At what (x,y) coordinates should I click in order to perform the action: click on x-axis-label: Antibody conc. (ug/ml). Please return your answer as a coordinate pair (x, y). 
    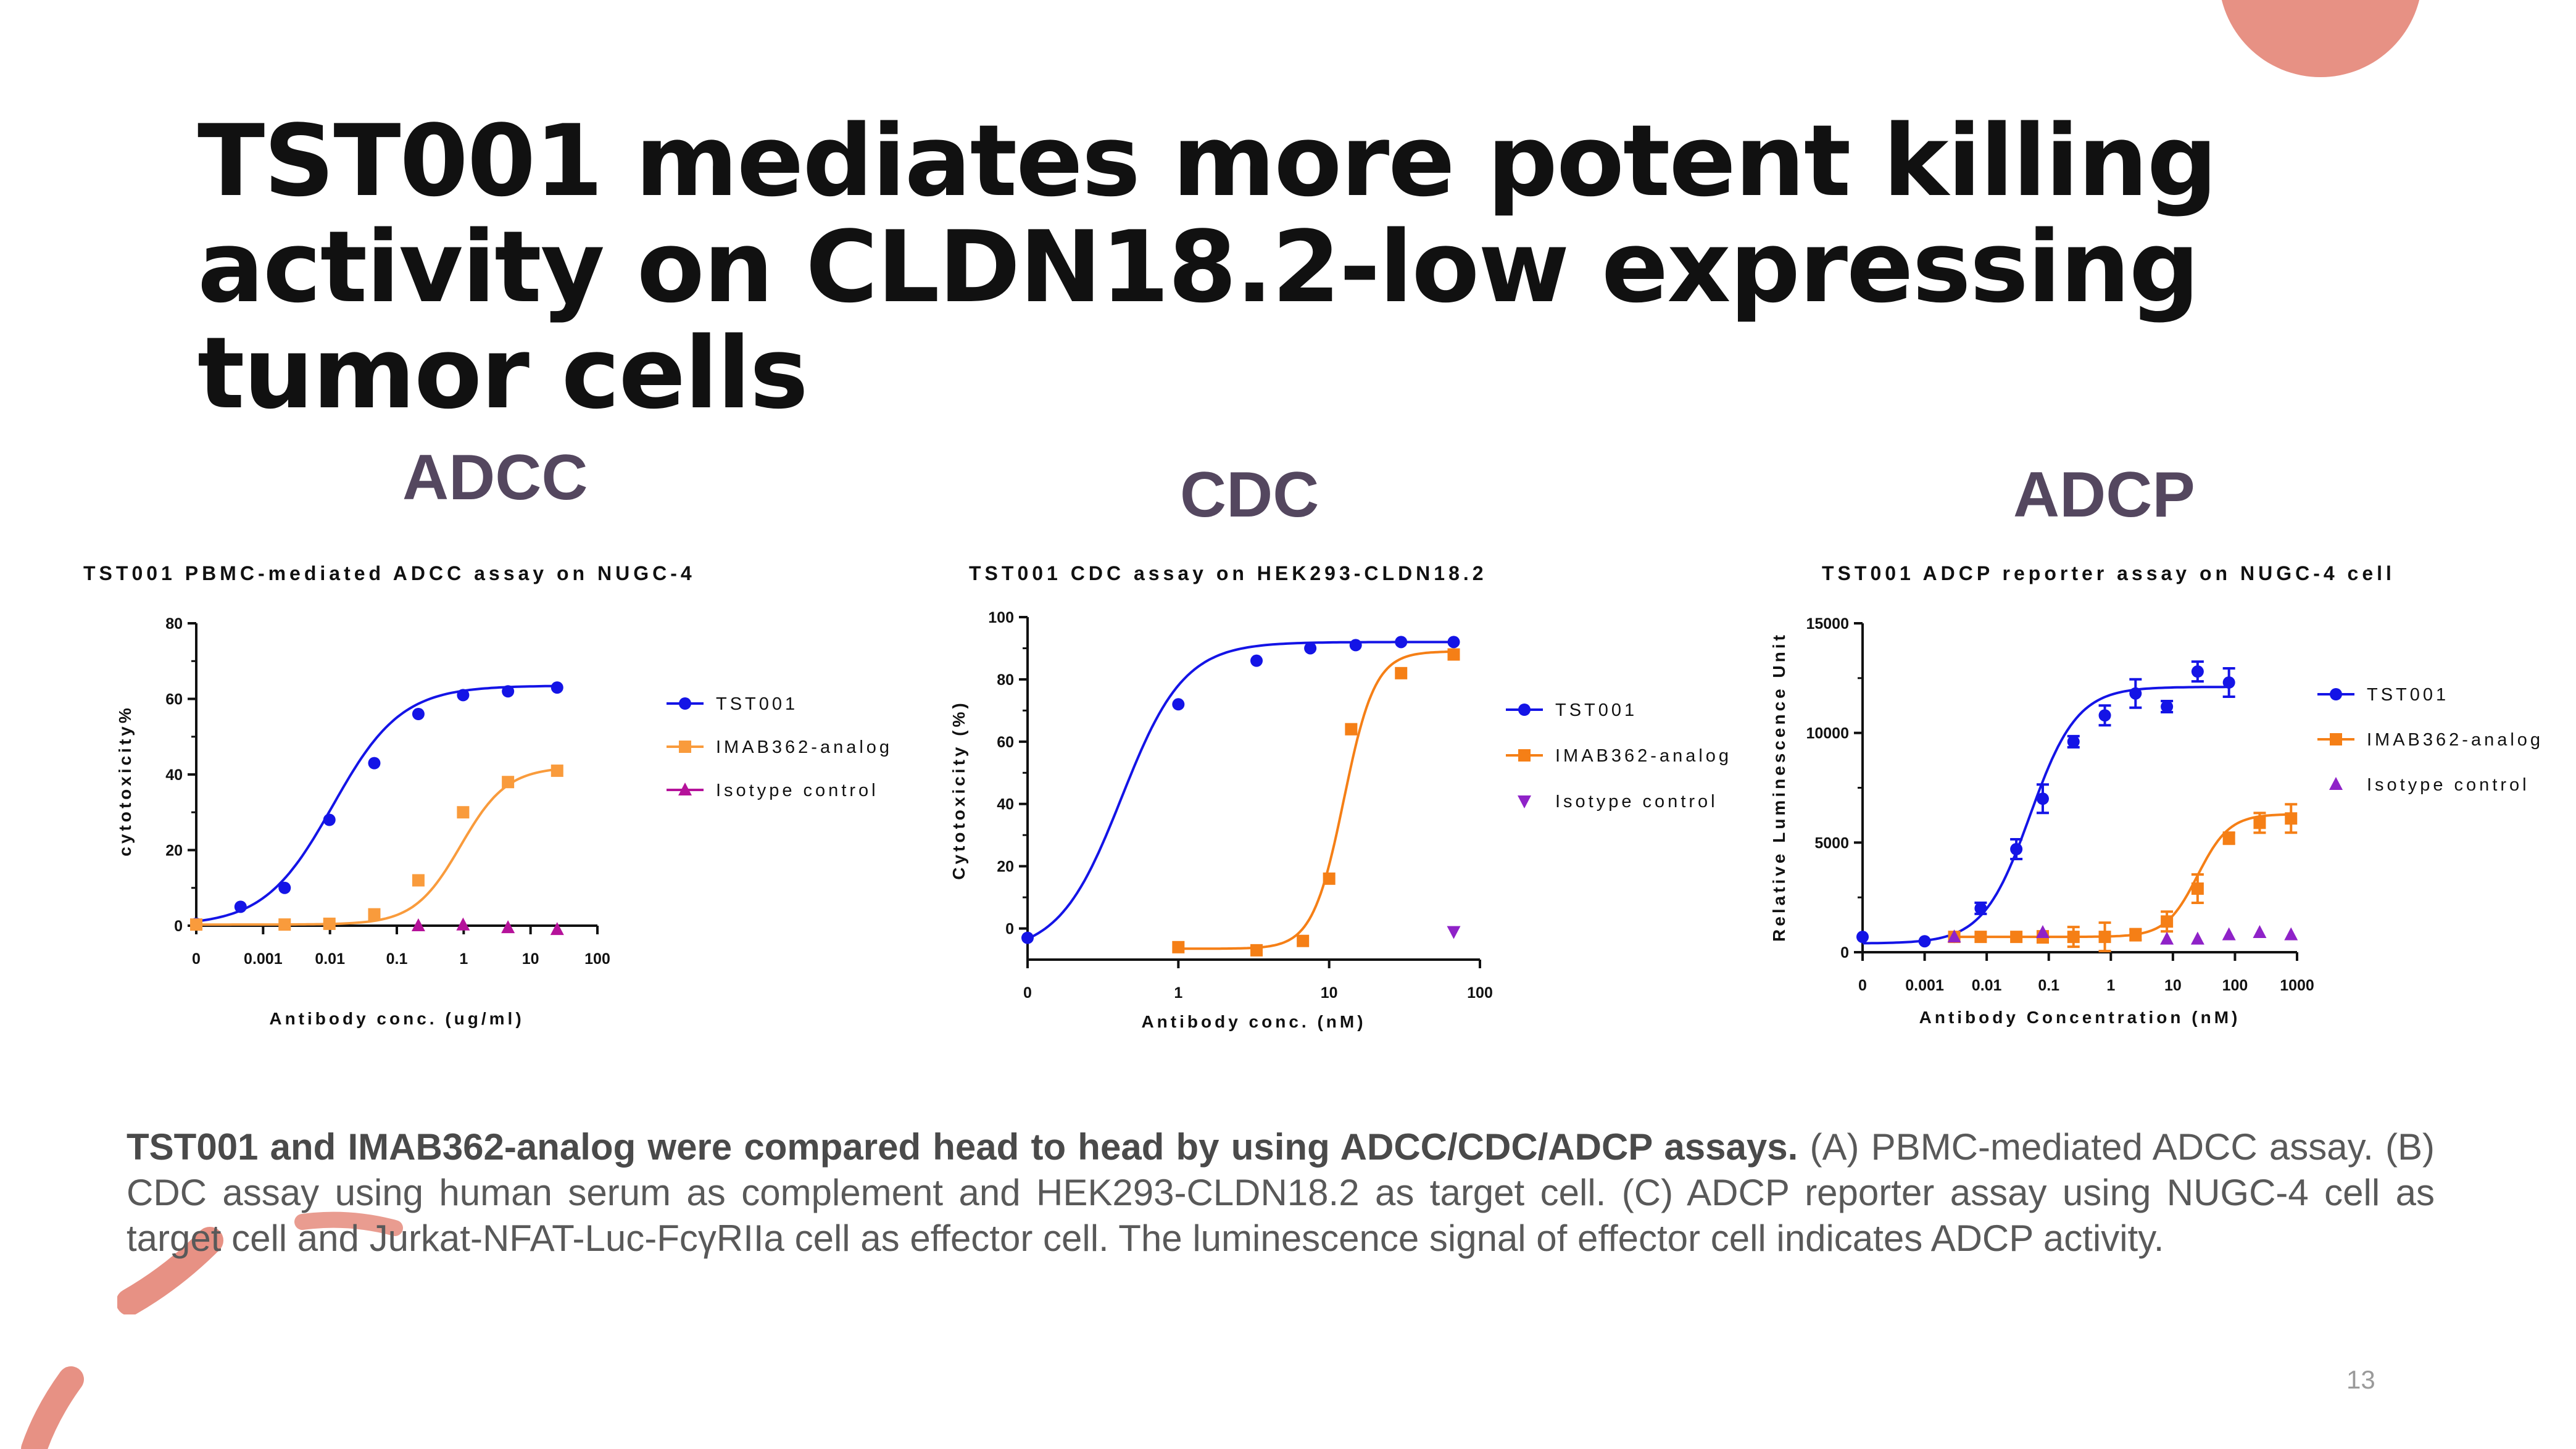
    Looking at the image, I should click on (397, 1018).